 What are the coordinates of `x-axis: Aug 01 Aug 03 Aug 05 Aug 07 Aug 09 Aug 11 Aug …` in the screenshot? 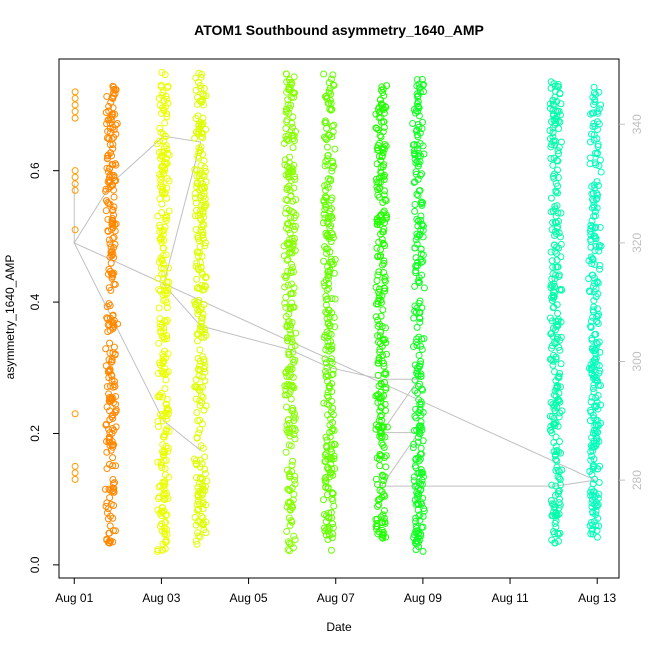 It's located at (336, 591).